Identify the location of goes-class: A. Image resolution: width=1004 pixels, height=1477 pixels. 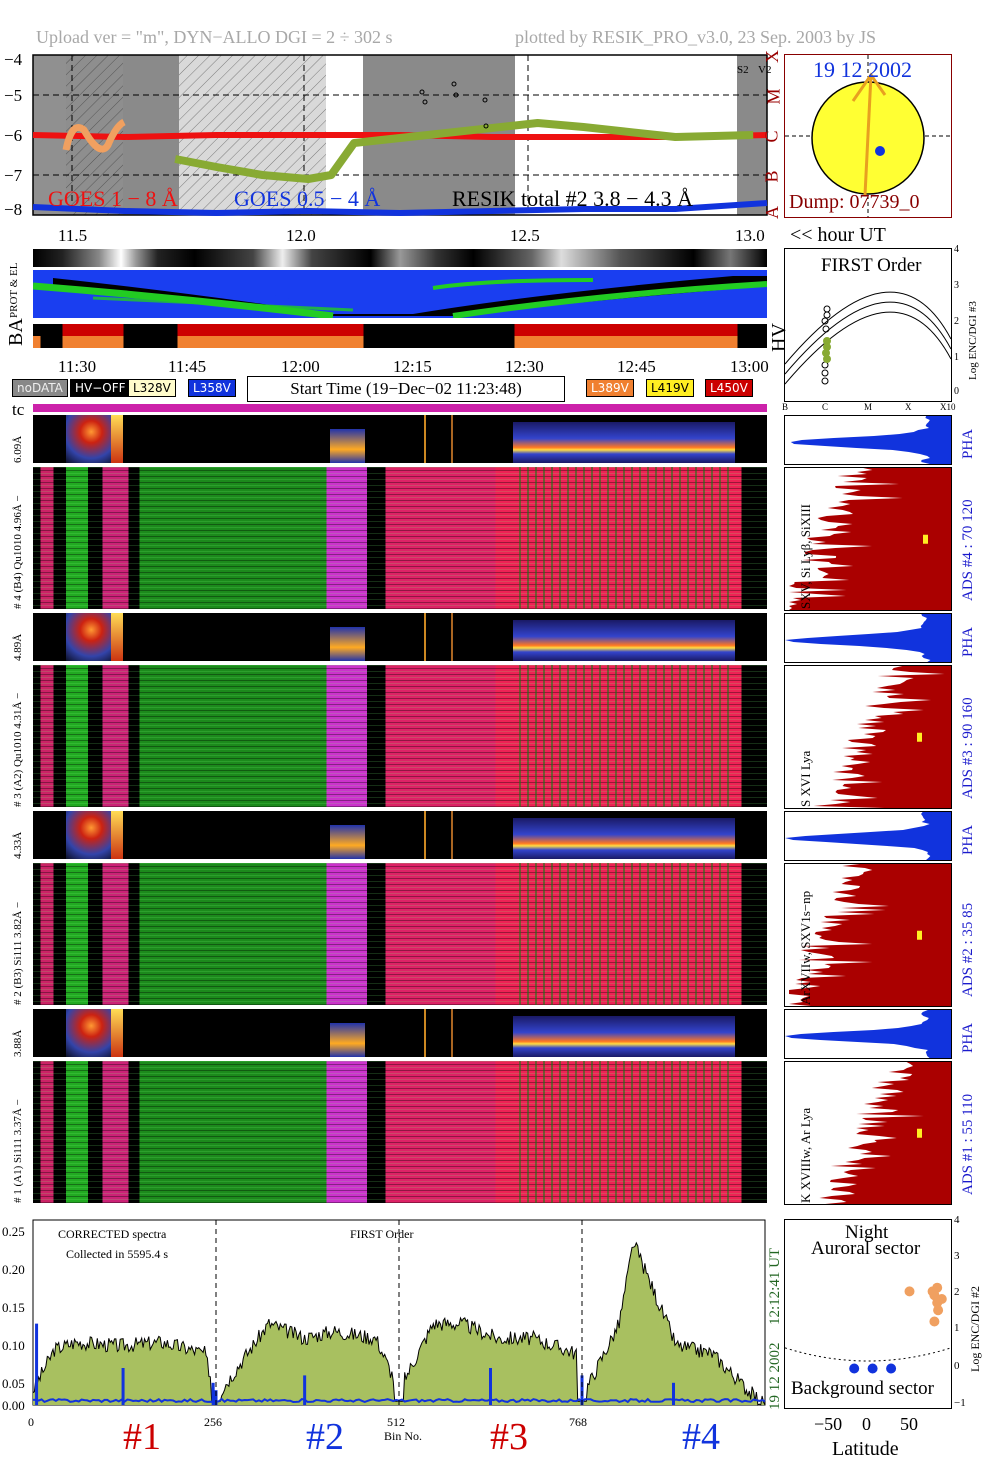
(772, 212).